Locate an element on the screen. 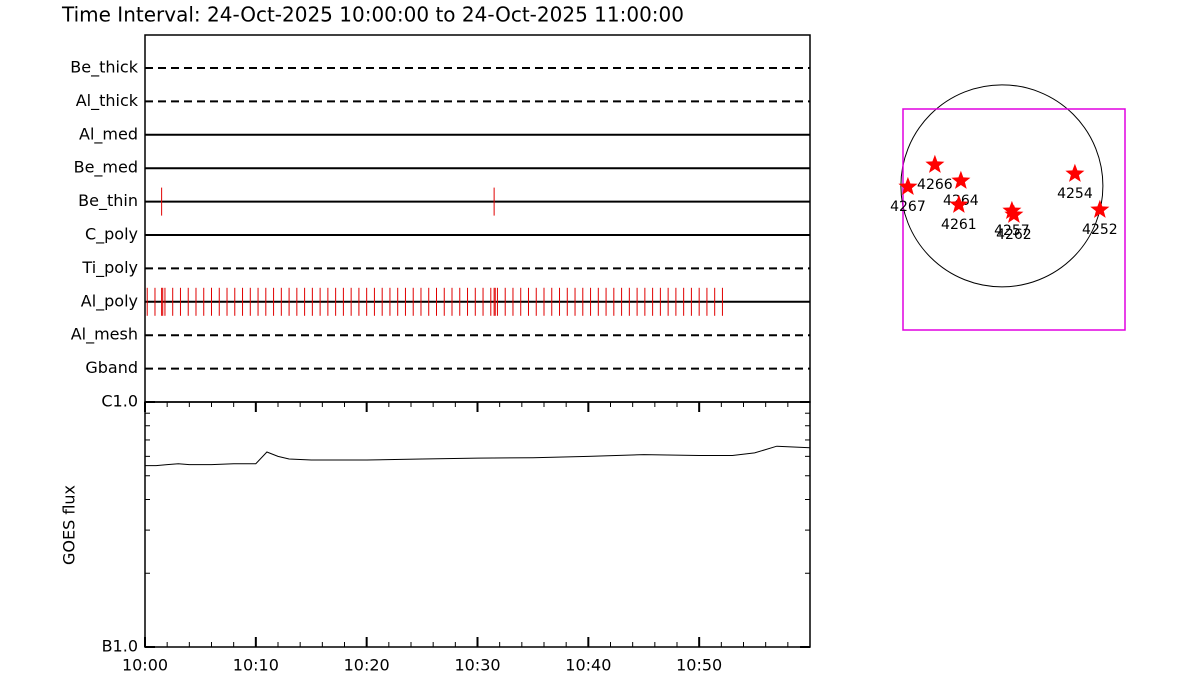 This screenshot has height=700, width=1200. filter-label: Ti_poly is located at coordinates (109, 268).